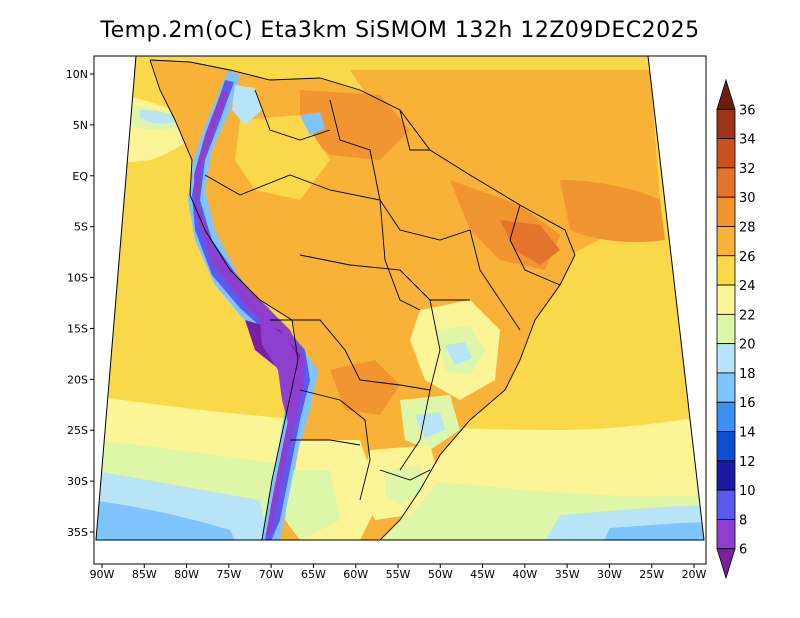 This screenshot has width=800, height=618. I want to click on lat-tick-label: EQ, so click(80, 176).